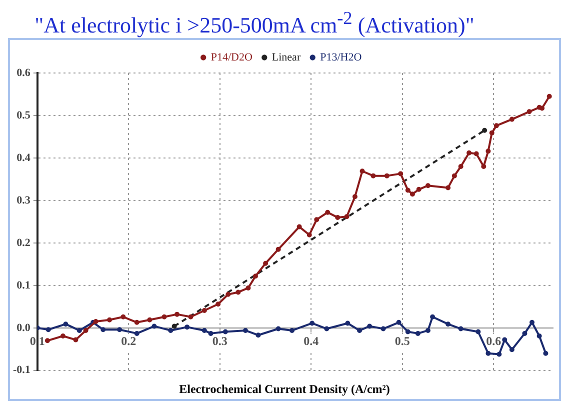 This screenshot has height=418, width=571. What do you see at coordinates (402, 341) in the screenshot?
I see `x-tick-label: 0.5` at bounding box center [402, 341].